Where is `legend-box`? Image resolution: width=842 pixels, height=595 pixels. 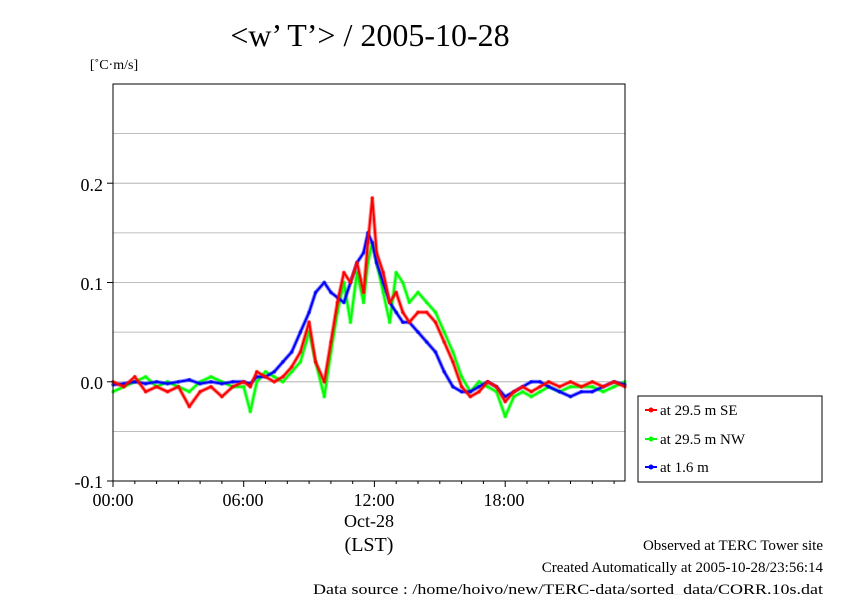
legend-box is located at coordinates (730, 439).